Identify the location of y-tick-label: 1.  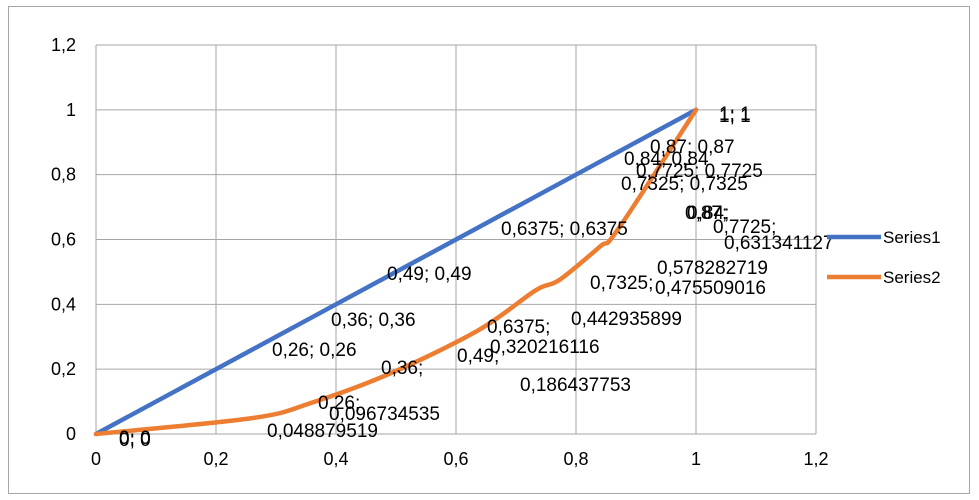
(71, 110).